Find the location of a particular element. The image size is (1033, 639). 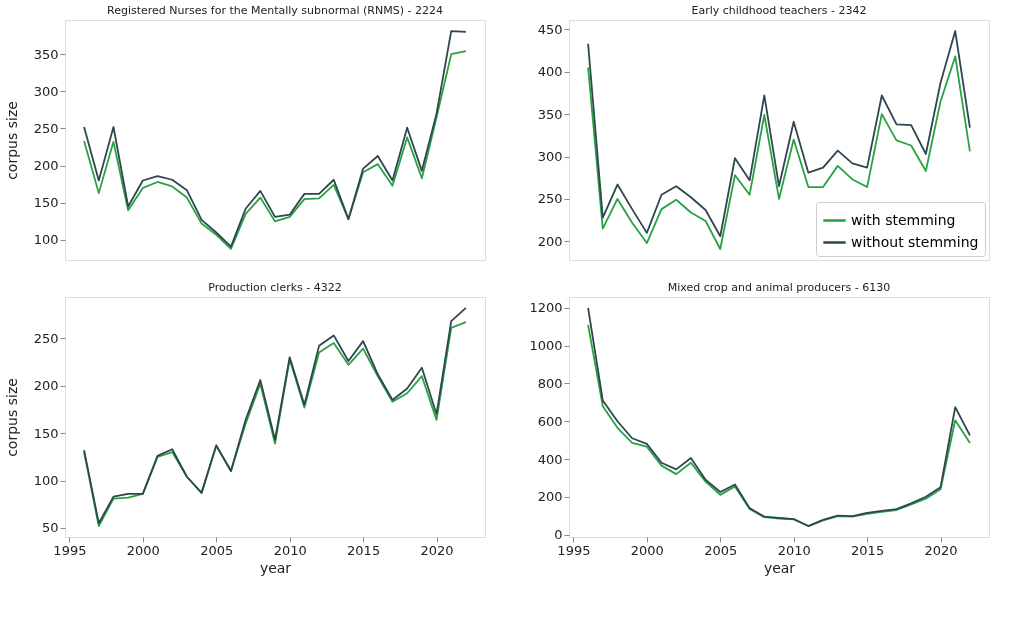

y-tick-label: 600 is located at coordinates (550, 421).